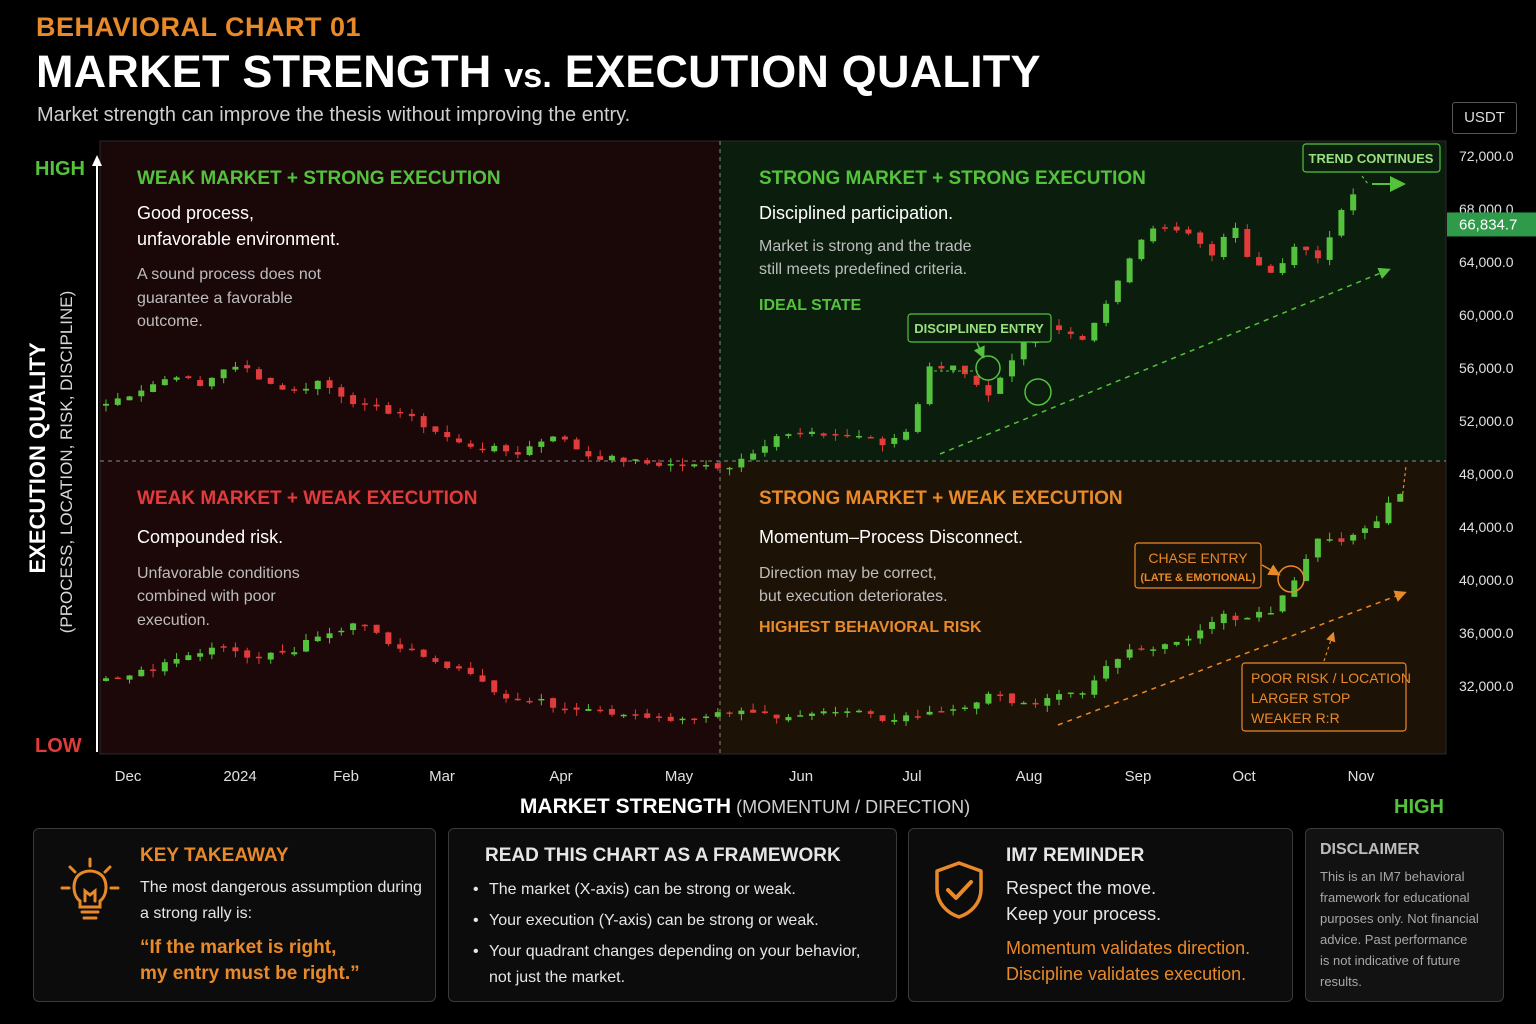 The height and width of the screenshot is (1024, 1536). What do you see at coordinates (1300, 698) in the screenshot?
I see `poor-risk-label-2: LARGER STOP` at bounding box center [1300, 698].